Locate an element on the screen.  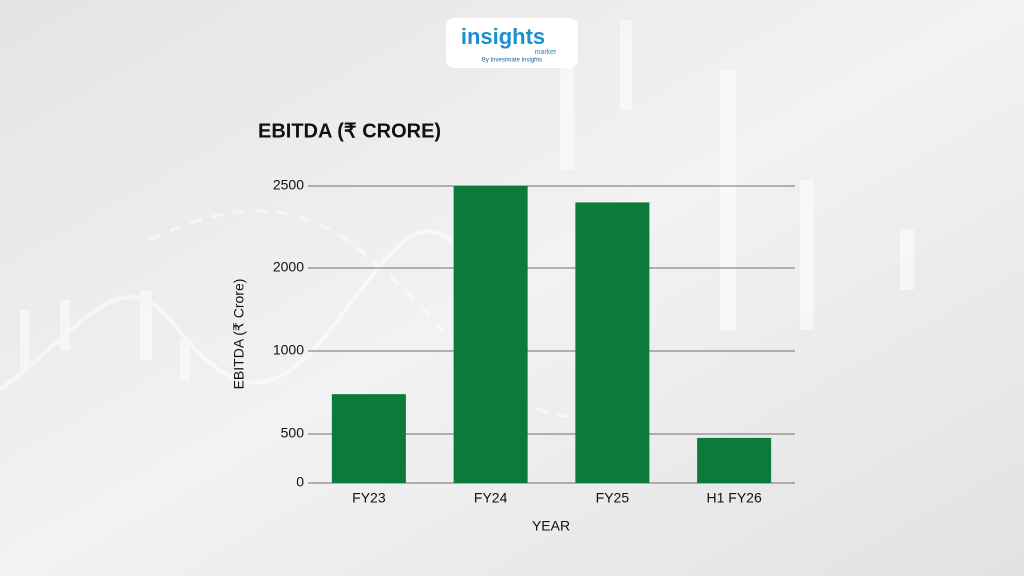
y-tick-label: 1000 is located at coordinates (288, 350).